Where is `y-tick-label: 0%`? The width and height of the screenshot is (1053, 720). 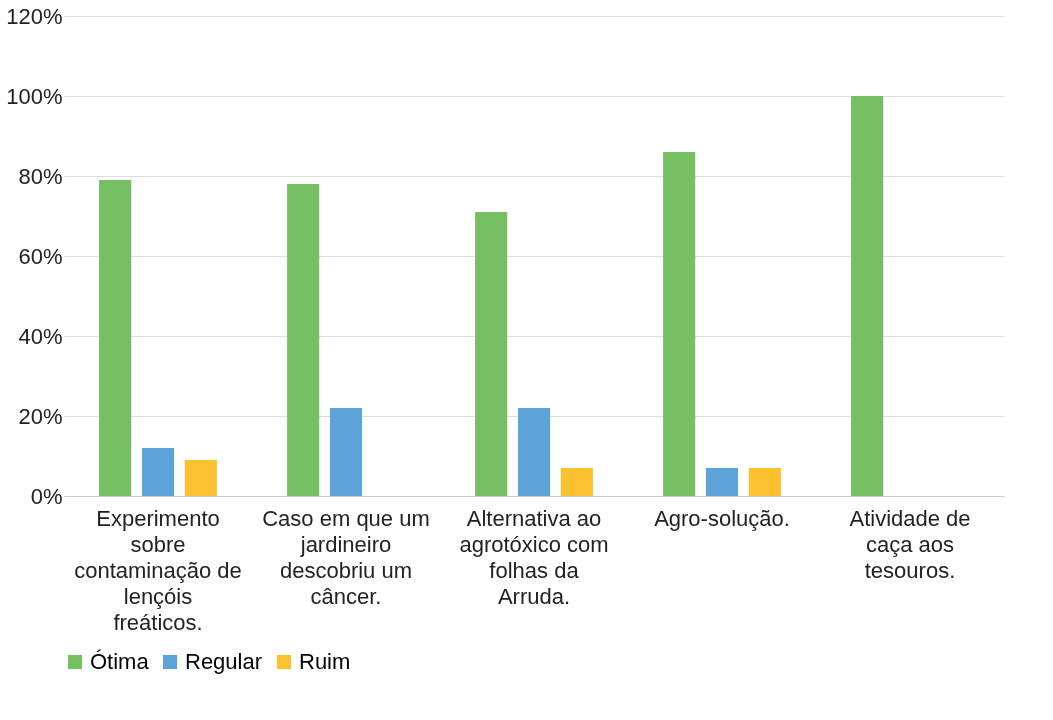 y-tick-label: 0% is located at coordinates (46, 496).